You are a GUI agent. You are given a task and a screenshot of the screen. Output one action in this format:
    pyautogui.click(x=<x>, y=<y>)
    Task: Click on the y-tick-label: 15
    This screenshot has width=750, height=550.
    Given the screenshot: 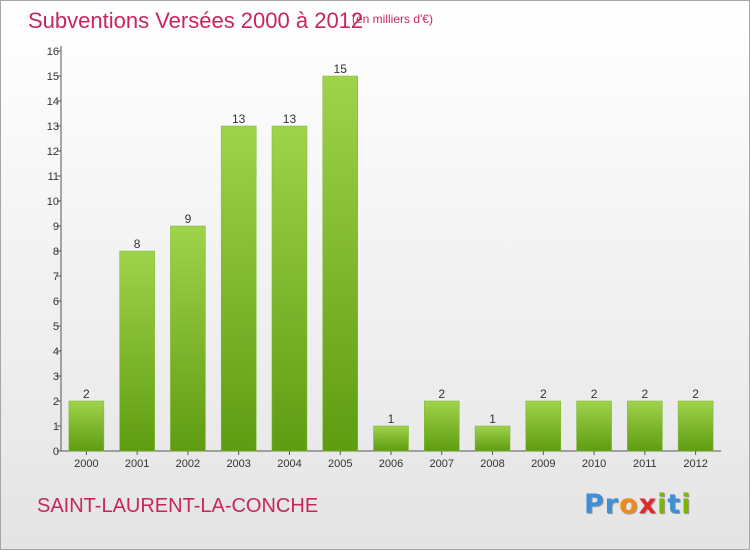 What is the action you would take?
    pyautogui.click(x=53, y=77)
    